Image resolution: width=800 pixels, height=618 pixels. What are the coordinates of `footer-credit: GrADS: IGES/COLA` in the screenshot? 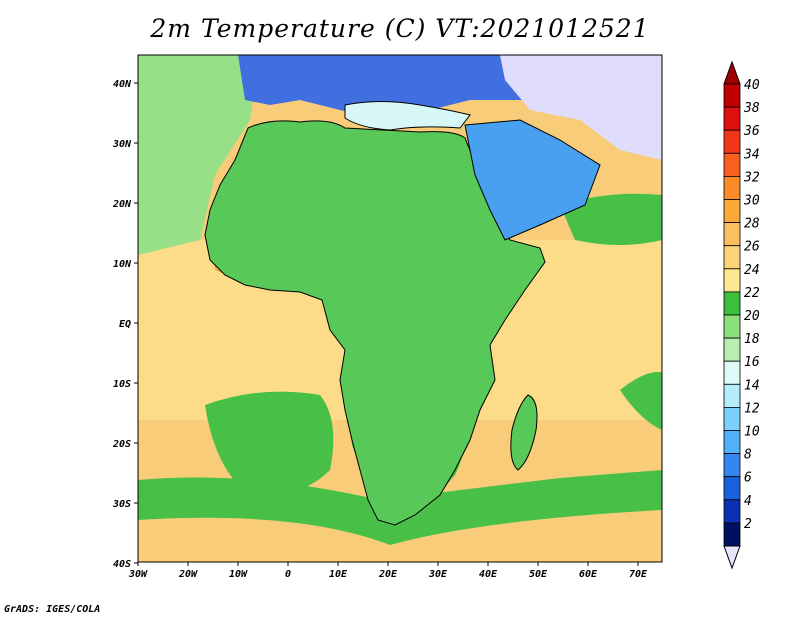 It's located at (52, 609).